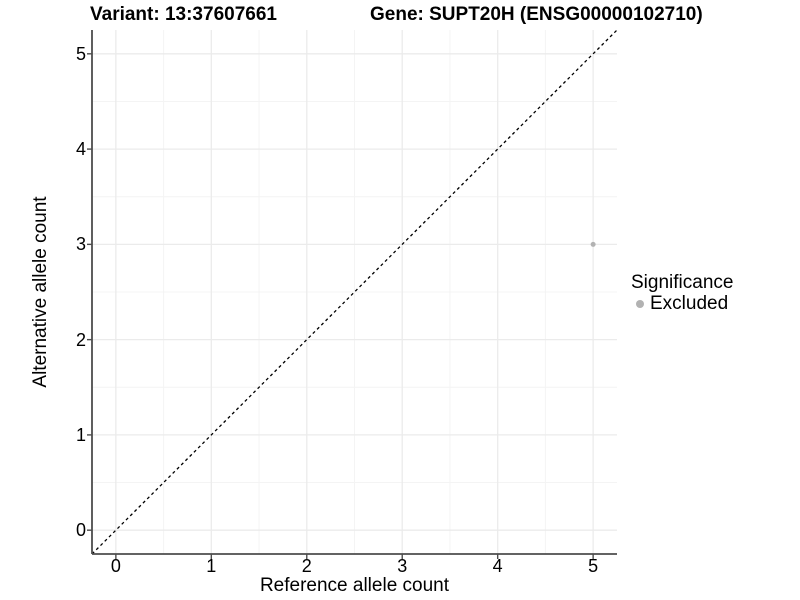 The image size is (800, 600). I want to click on legend: Significance Excluded, so click(682, 292).